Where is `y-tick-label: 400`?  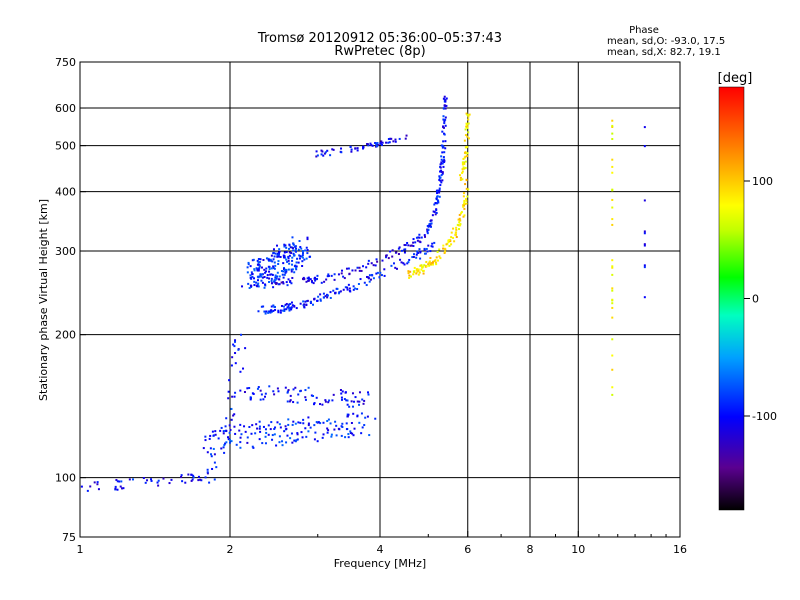 y-tick-label: 400 is located at coordinates (65, 192).